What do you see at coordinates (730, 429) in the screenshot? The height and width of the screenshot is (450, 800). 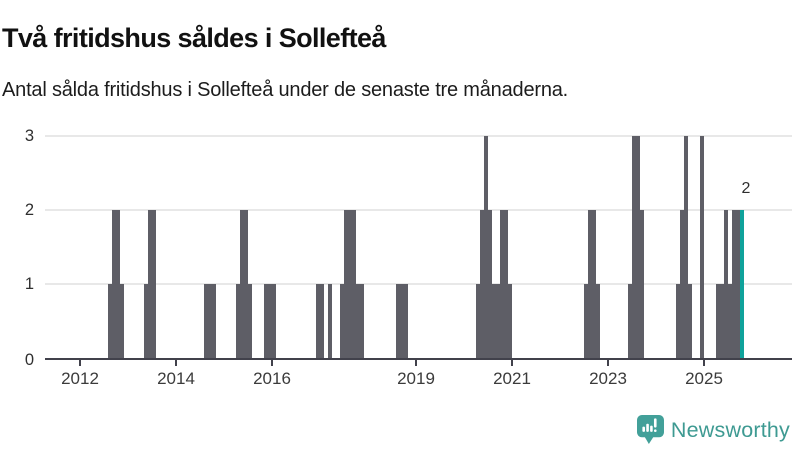 I see `newsworthy-wordmark: Newsworthy` at bounding box center [730, 429].